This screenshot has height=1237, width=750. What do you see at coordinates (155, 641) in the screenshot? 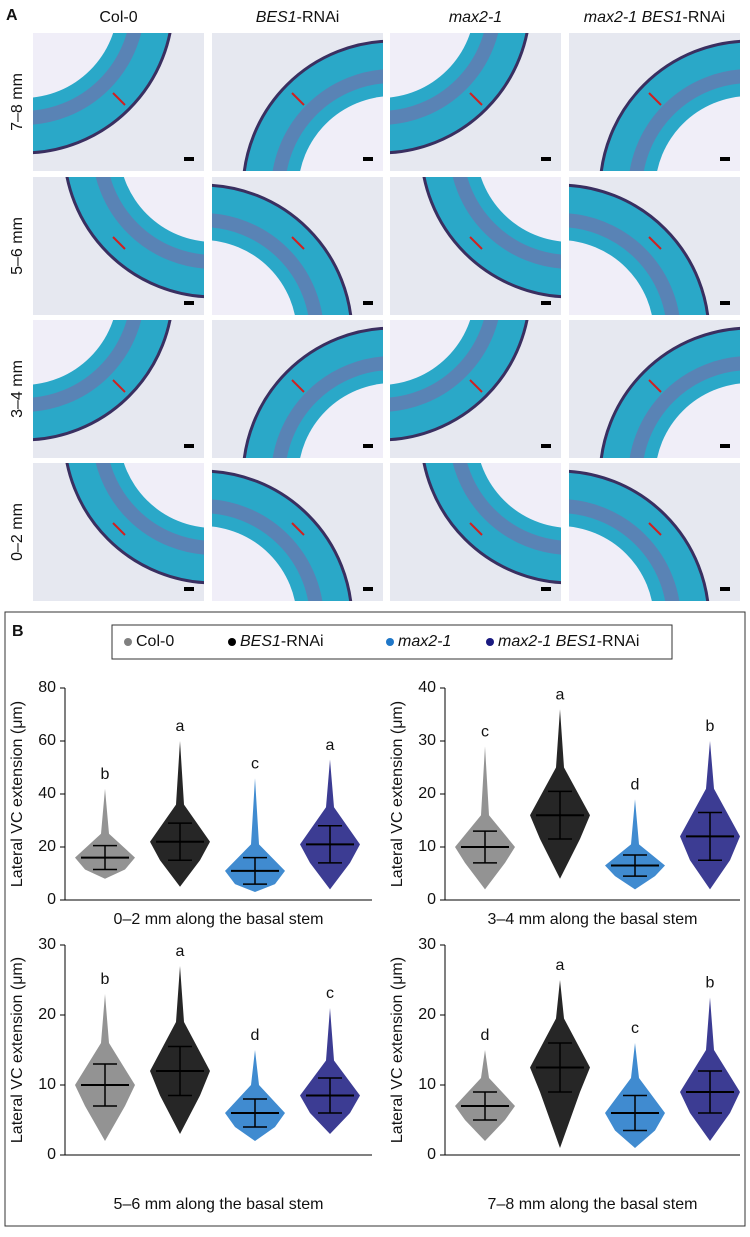
I see `legend-label: Col-0` at bounding box center [155, 641].